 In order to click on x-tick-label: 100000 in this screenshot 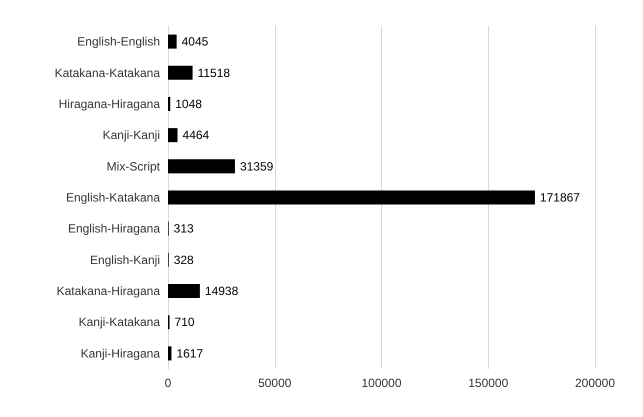, I will do `click(381, 383)`.